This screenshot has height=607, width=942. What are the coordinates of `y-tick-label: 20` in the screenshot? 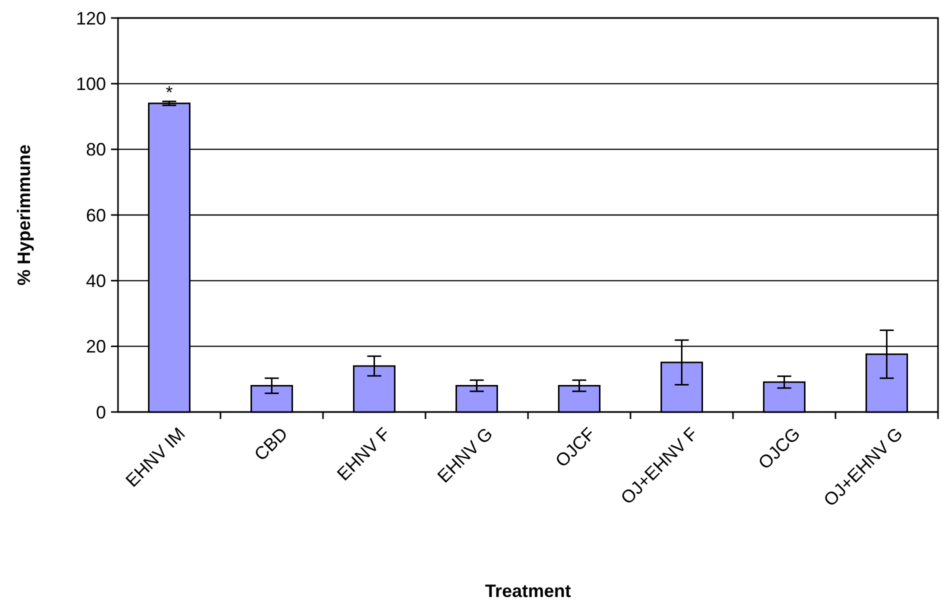 It's located at (96, 346).